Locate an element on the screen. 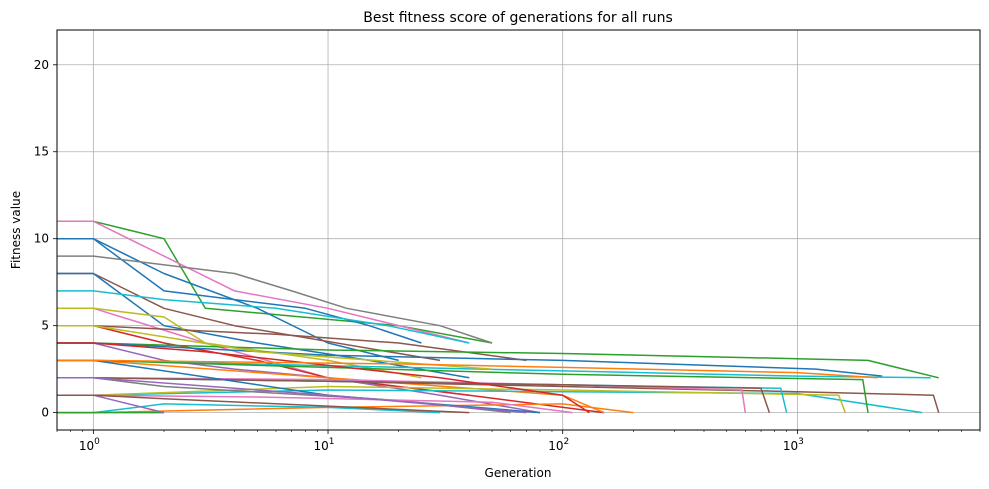  y-tick-label: 0 is located at coordinates (45, 413).